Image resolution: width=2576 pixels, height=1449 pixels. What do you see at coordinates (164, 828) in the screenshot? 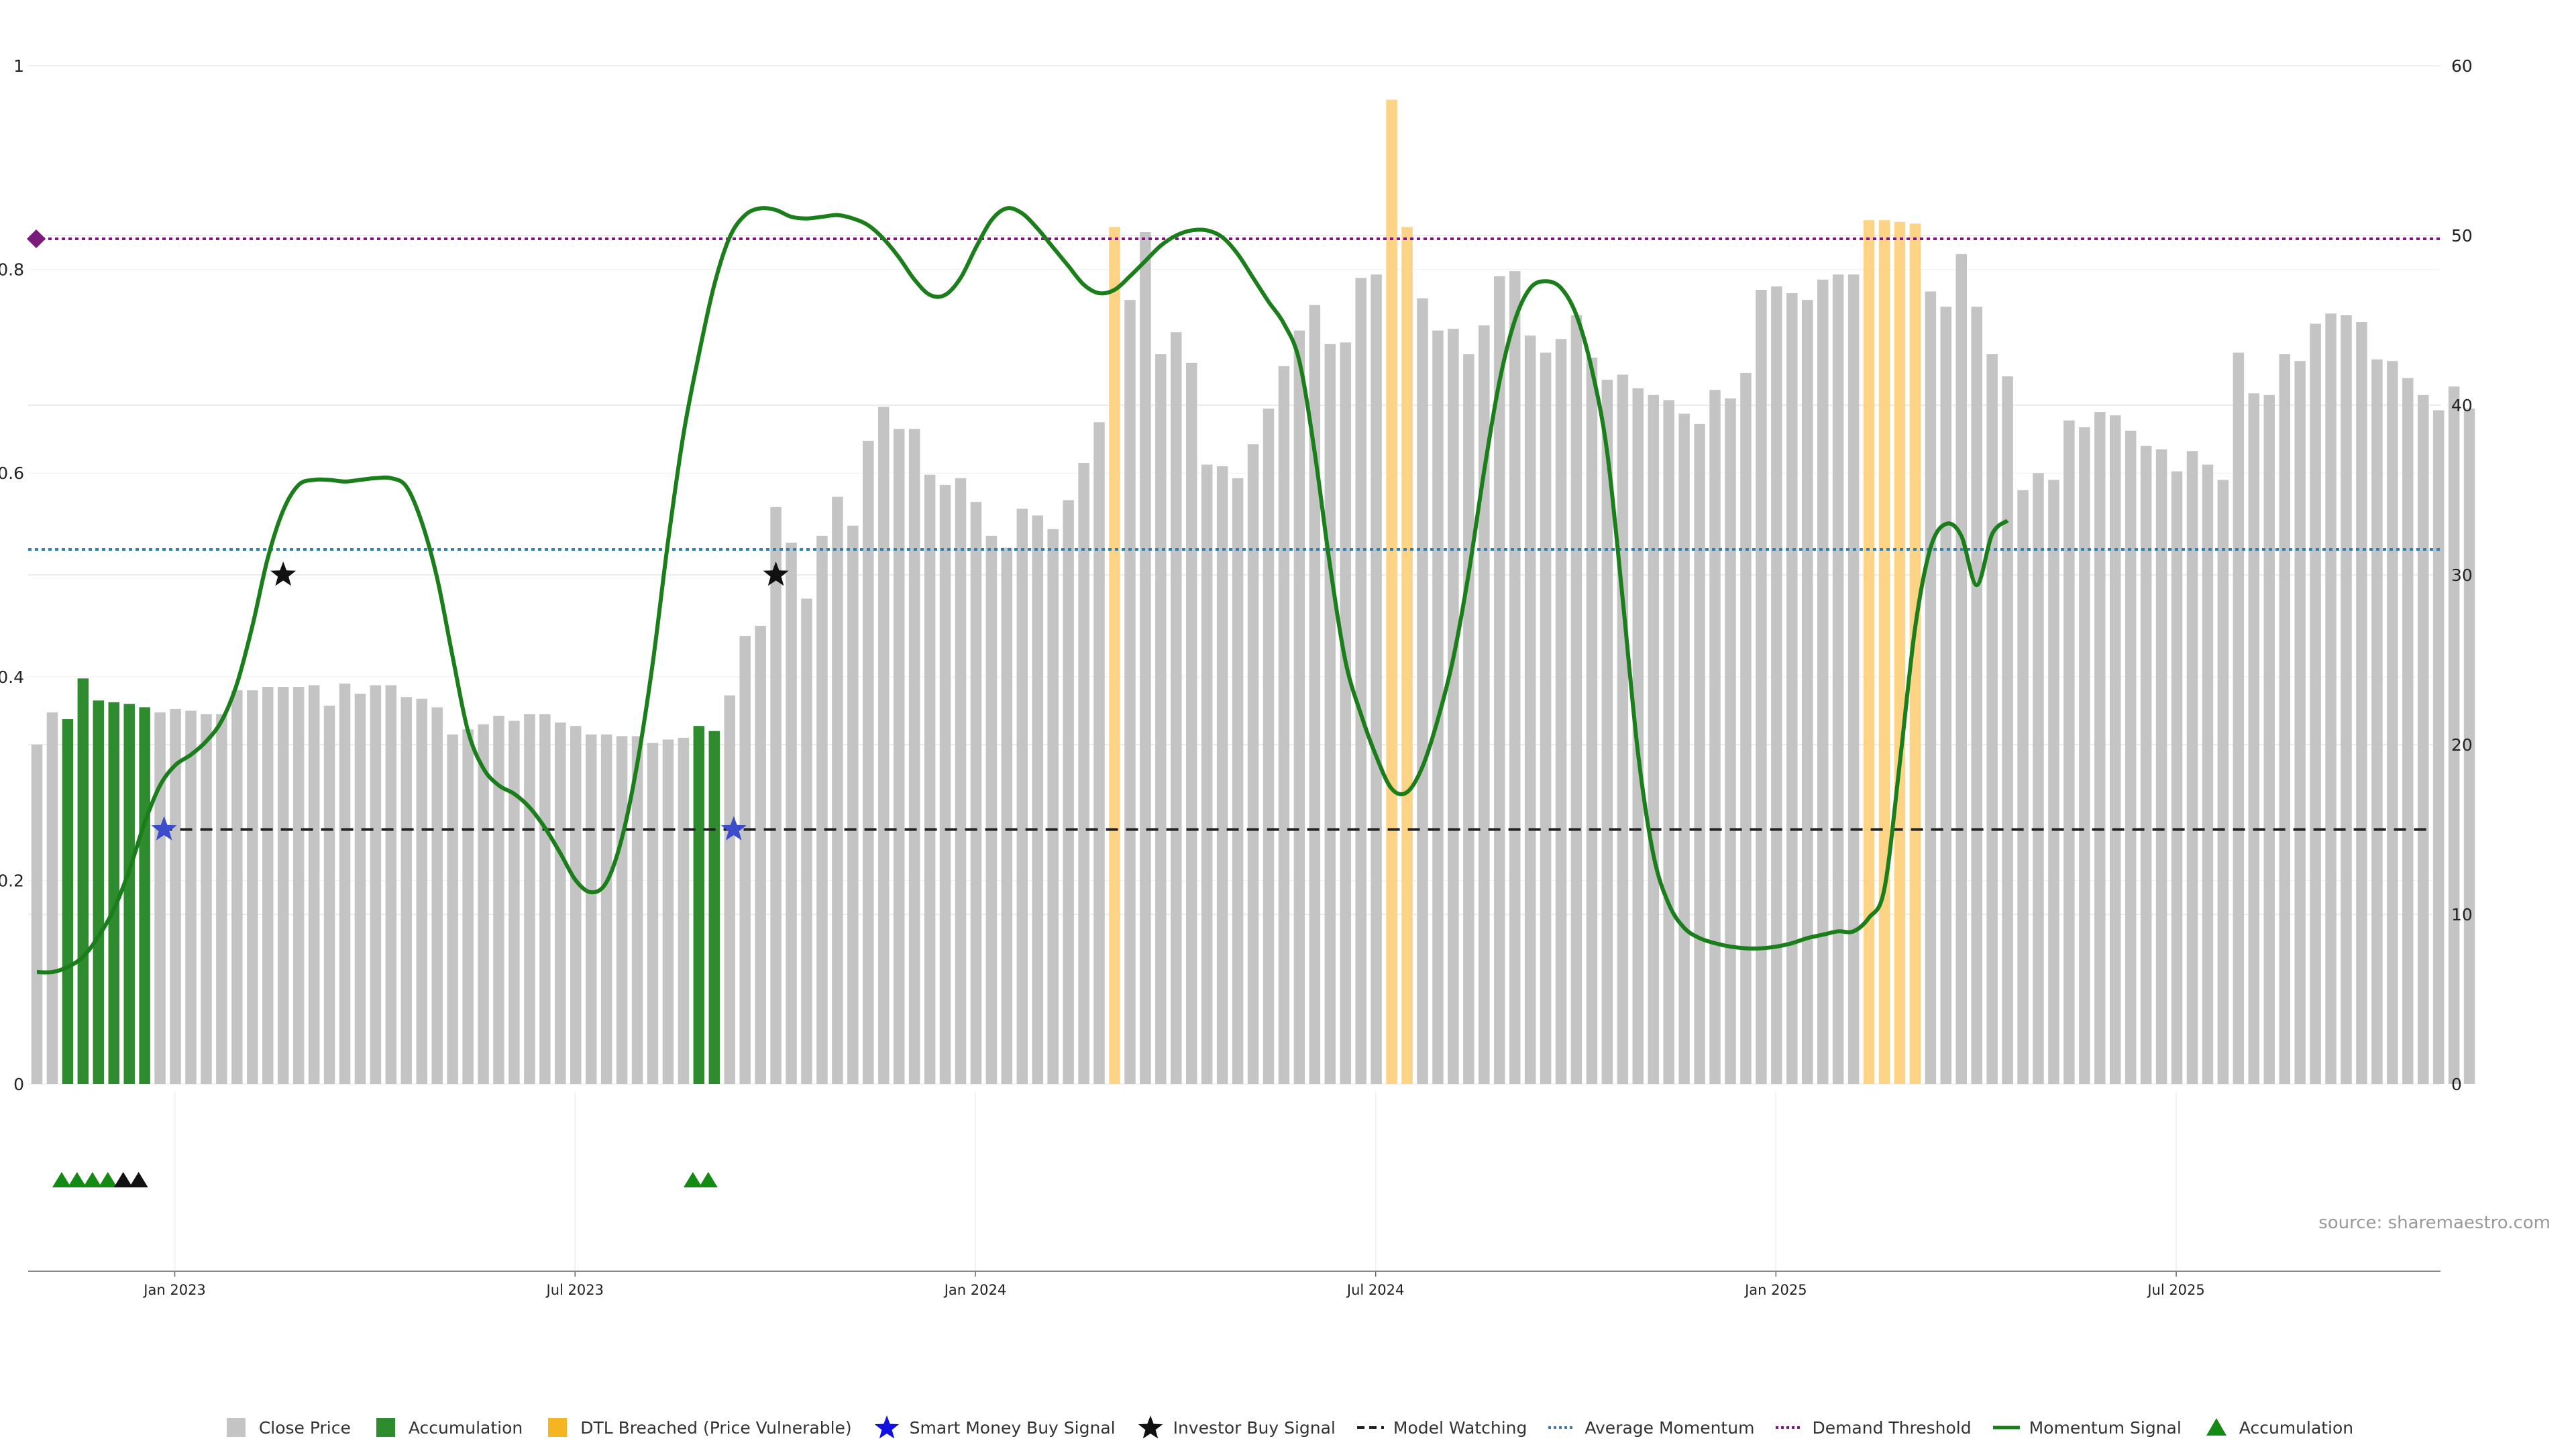
I see `smart-money-buy-signal` at bounding box center [164, 828].